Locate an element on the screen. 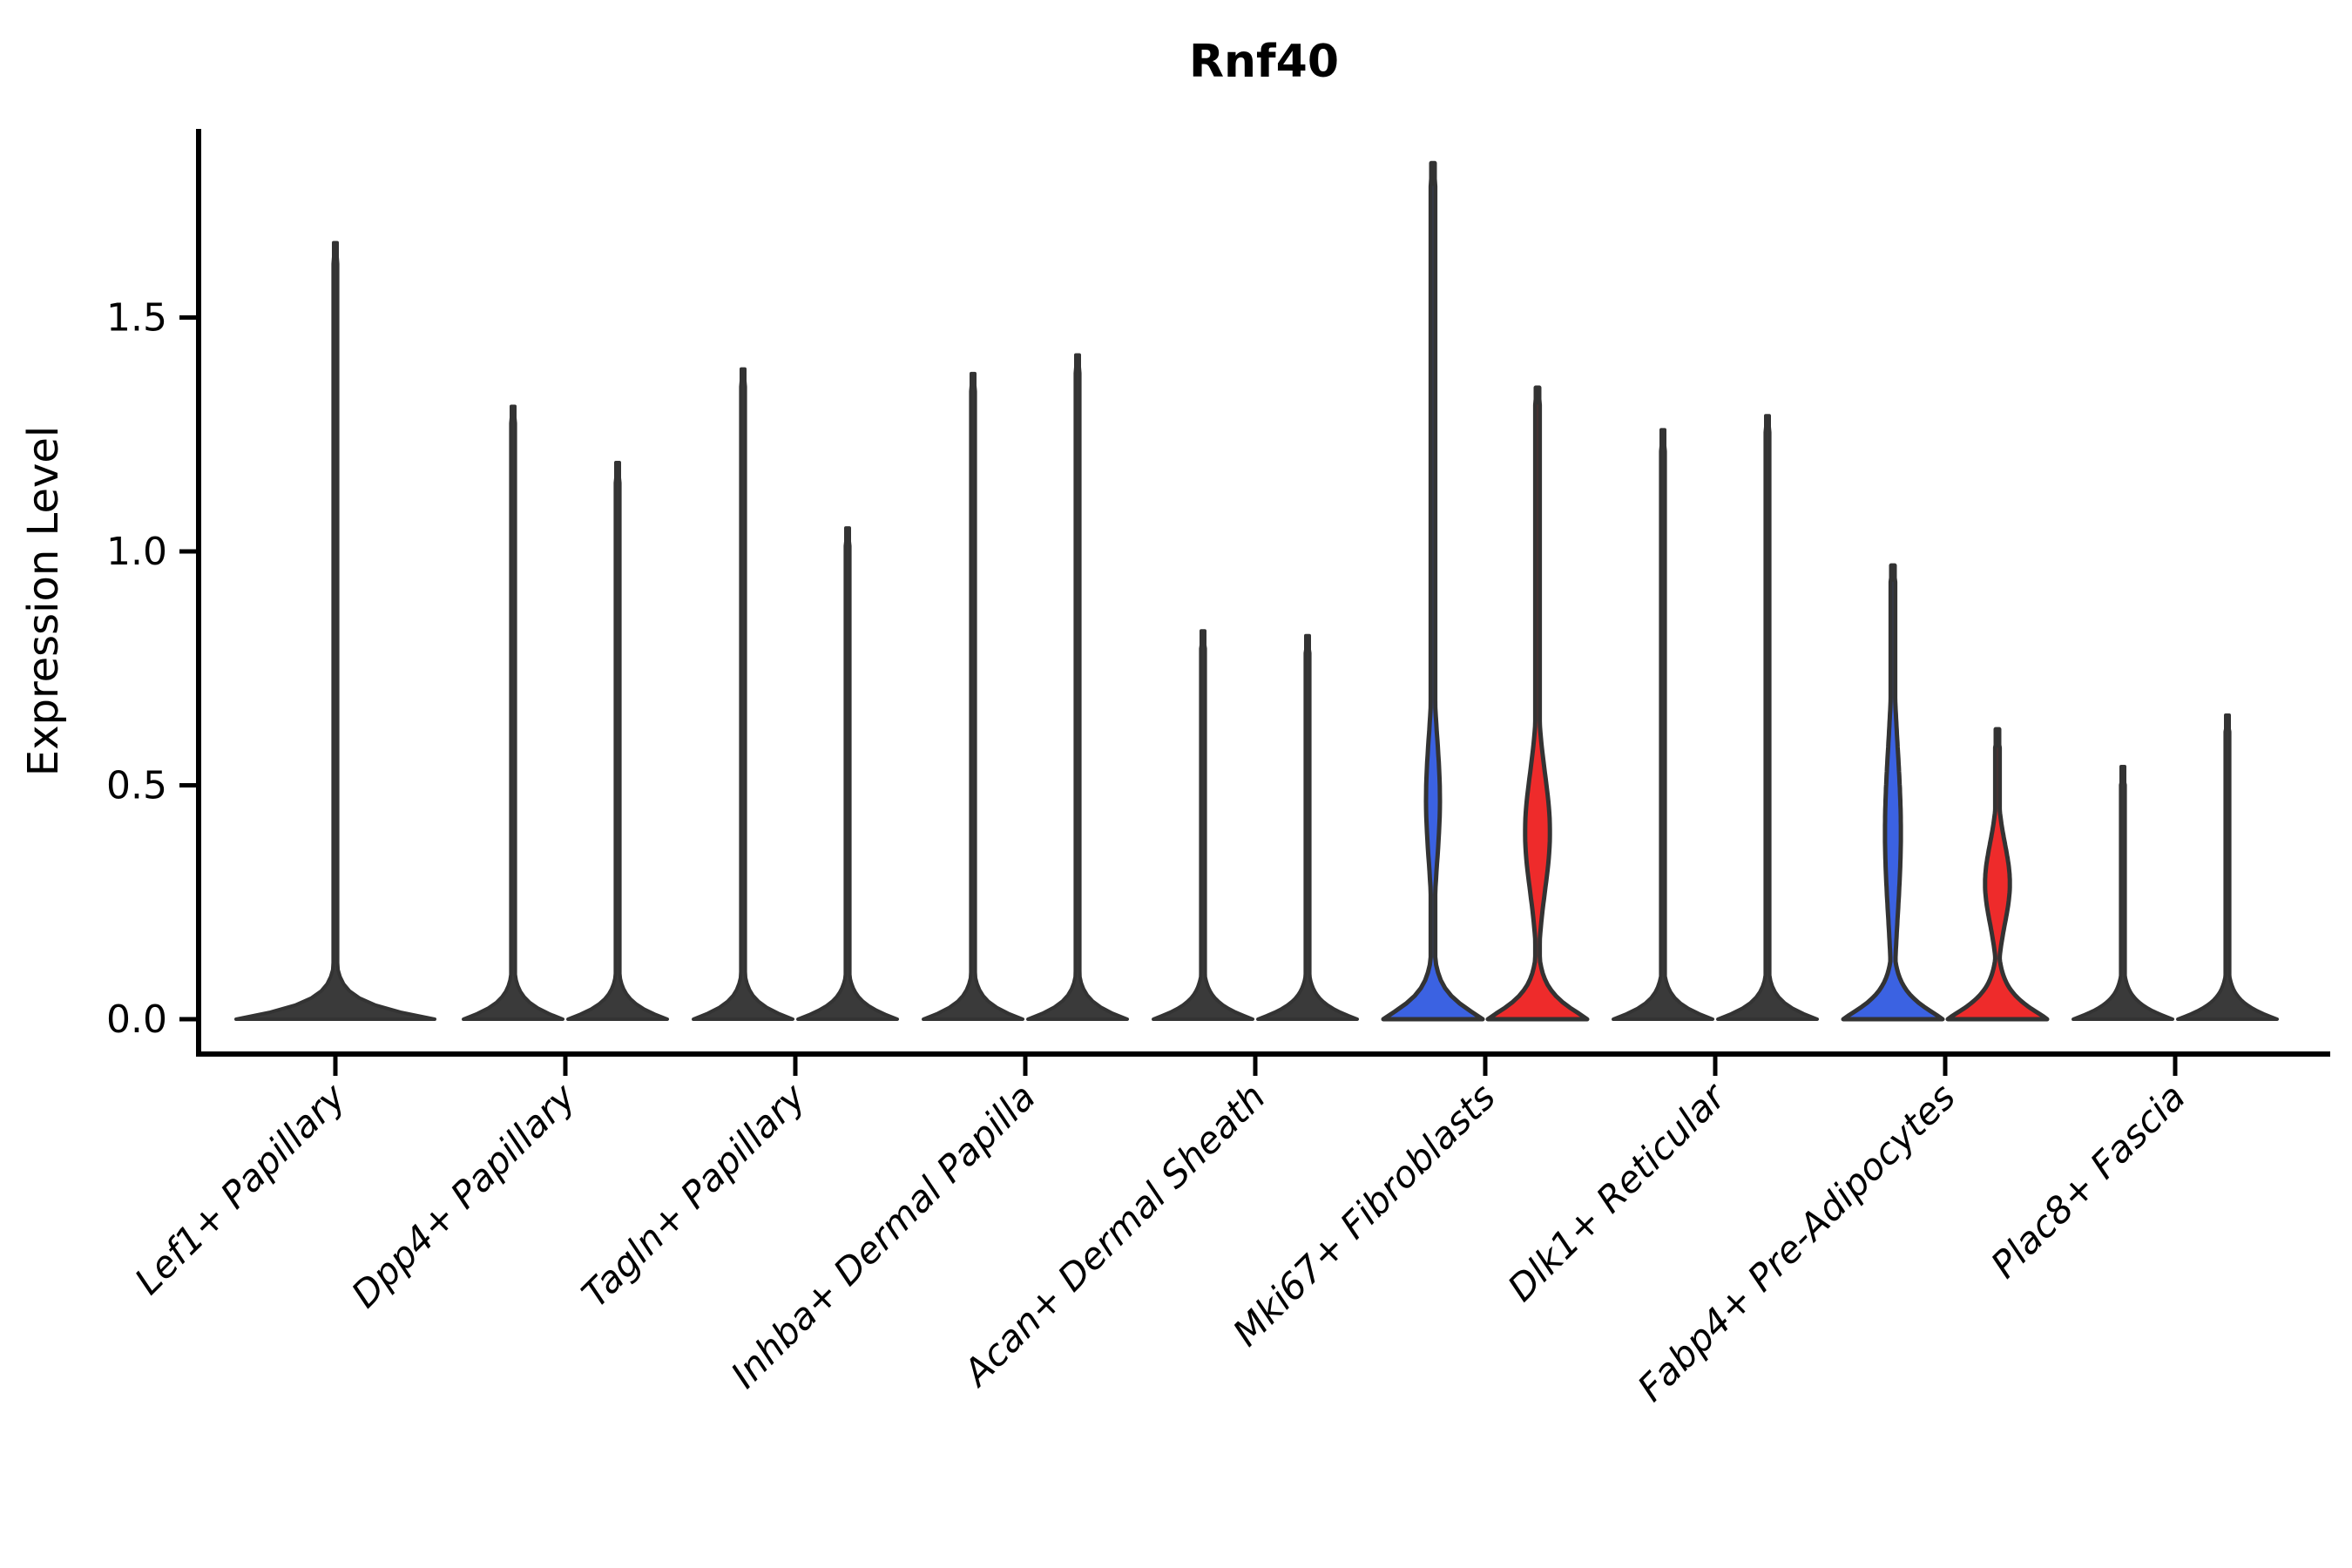 This screenshot has height=1568, width=2352. x-category-label-dlk1-reticular: Dlk1+ Reticular is located at coordinates (1617, 1191).